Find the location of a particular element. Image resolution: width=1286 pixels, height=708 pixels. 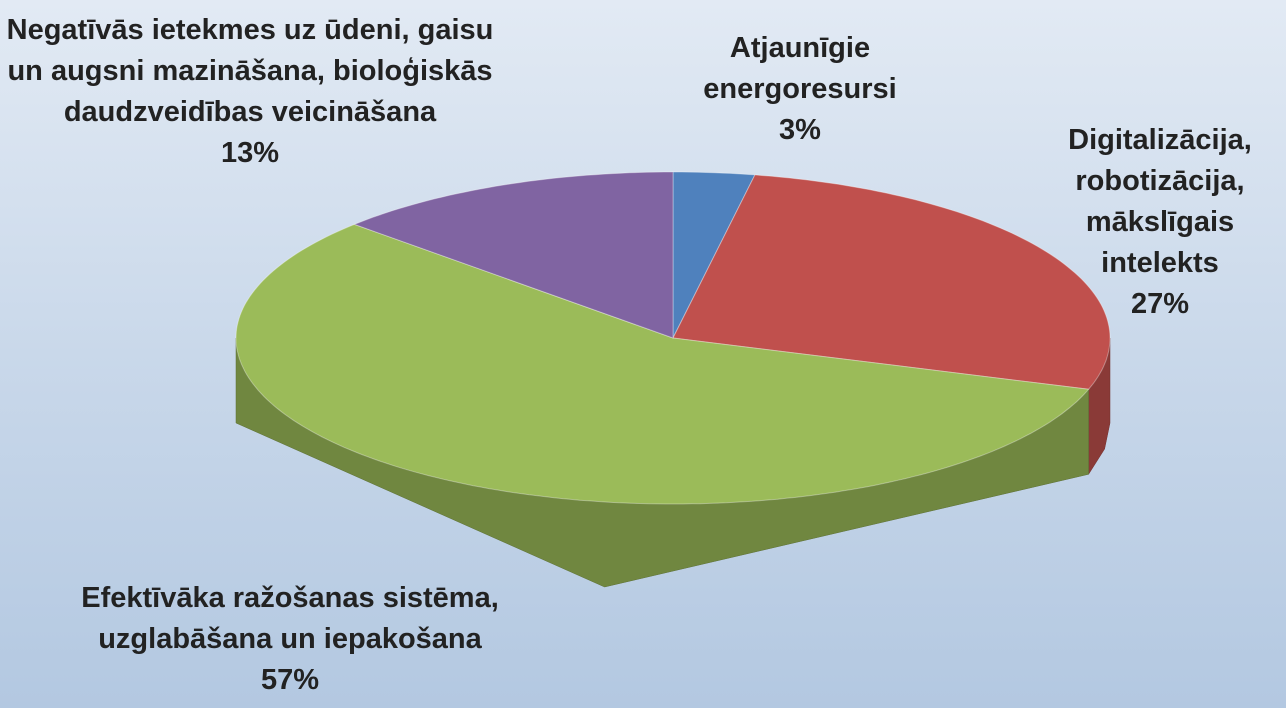

data-label: Atjaunīgie energoresursi 3% is located at coordinates (800, 89).